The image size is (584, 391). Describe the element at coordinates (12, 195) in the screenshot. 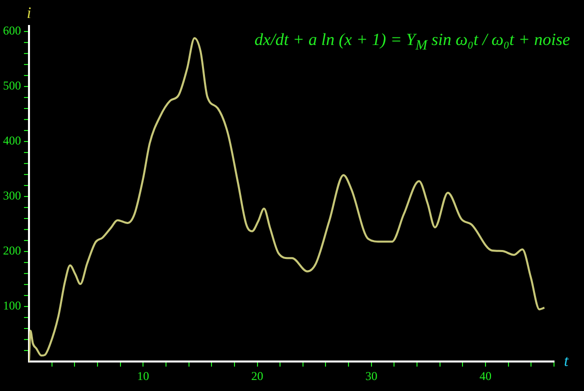

I see `y-tick-label: 300` at that location.